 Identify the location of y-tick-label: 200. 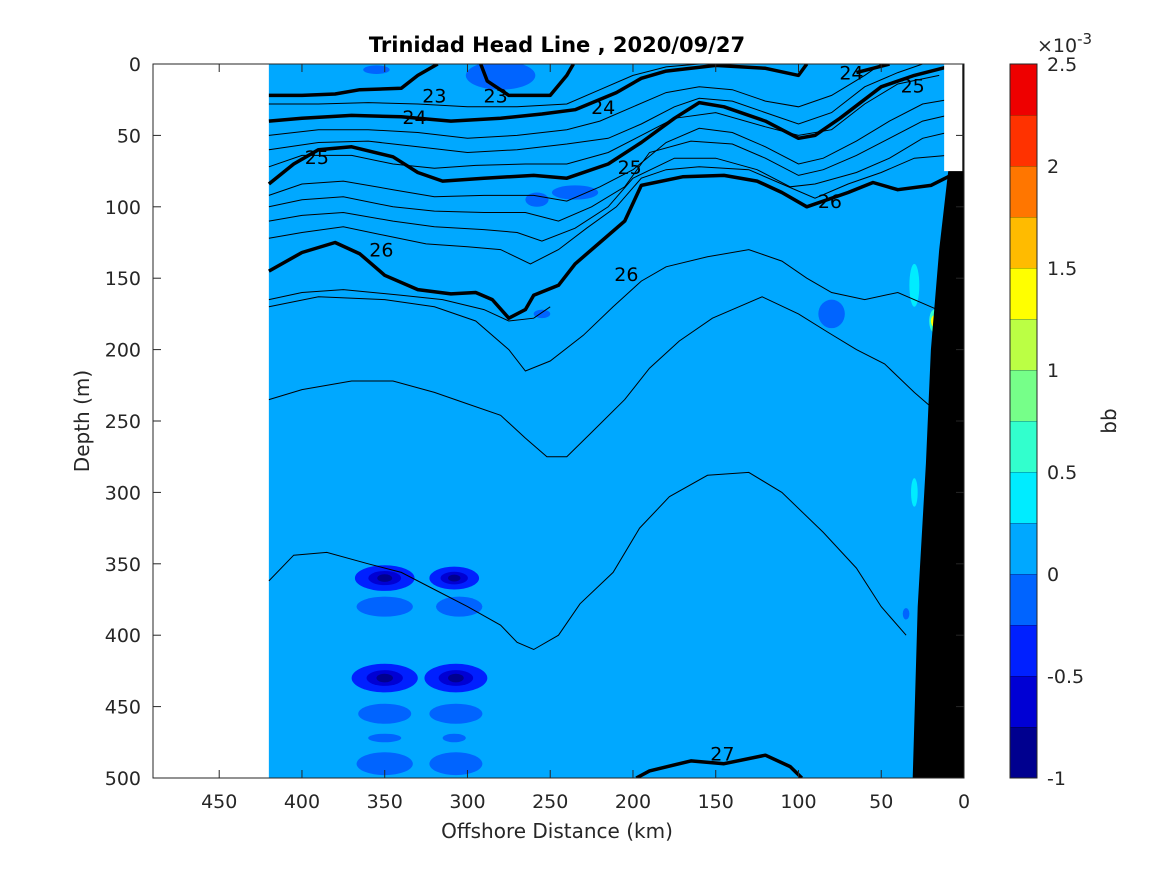
(123, 351).